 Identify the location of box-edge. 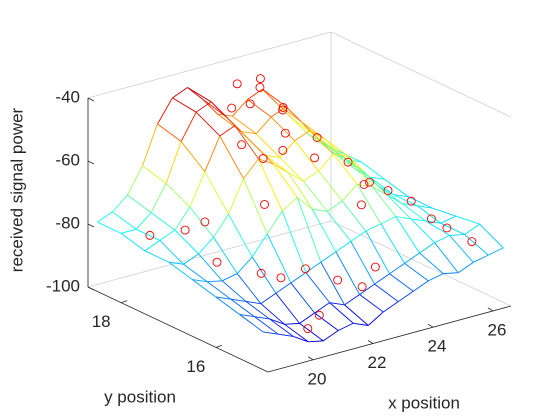
(209, 65).